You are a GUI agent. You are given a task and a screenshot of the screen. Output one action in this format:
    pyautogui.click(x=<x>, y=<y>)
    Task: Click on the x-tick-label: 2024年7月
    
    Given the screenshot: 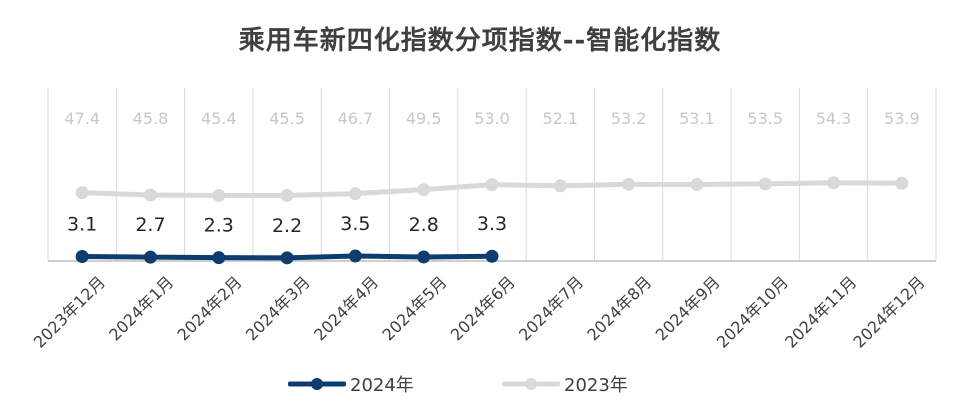 What is the action you would take?
    pyautogui.click(x=551, y=308)
    